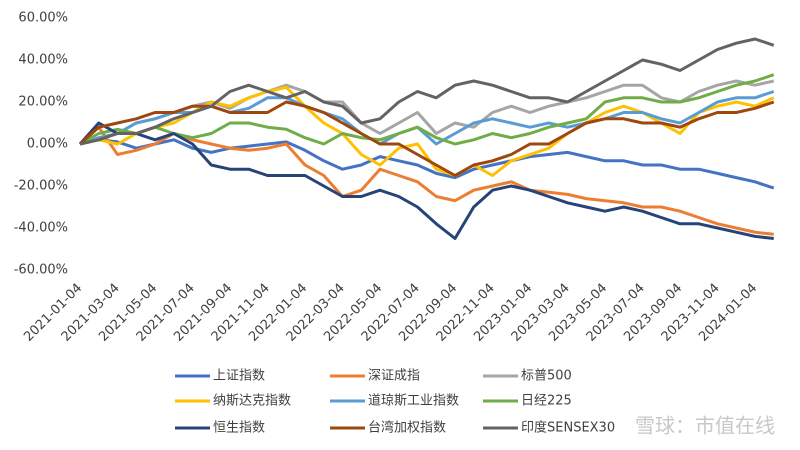 Image resolution: width=800 pixels, height=450 pixels. Describe the element at coordinates (568, 428) in the screenshot. I see `legend-label: 印度SENSEX30` at that location.